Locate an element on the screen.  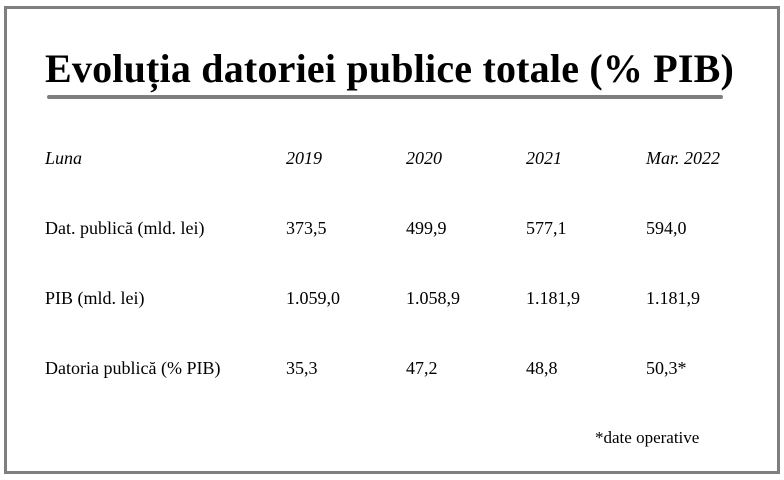
header-cell-2020: 2020 is located at coordinates (424, 158).